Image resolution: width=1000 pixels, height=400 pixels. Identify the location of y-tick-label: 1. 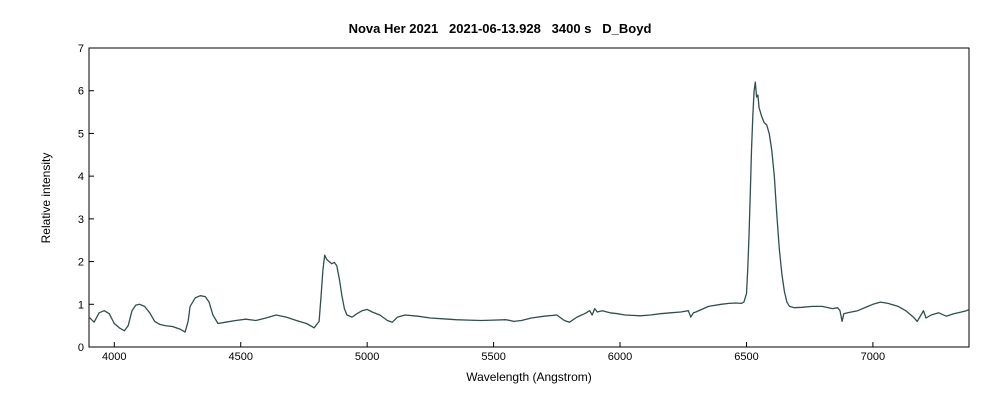
(81, 305).